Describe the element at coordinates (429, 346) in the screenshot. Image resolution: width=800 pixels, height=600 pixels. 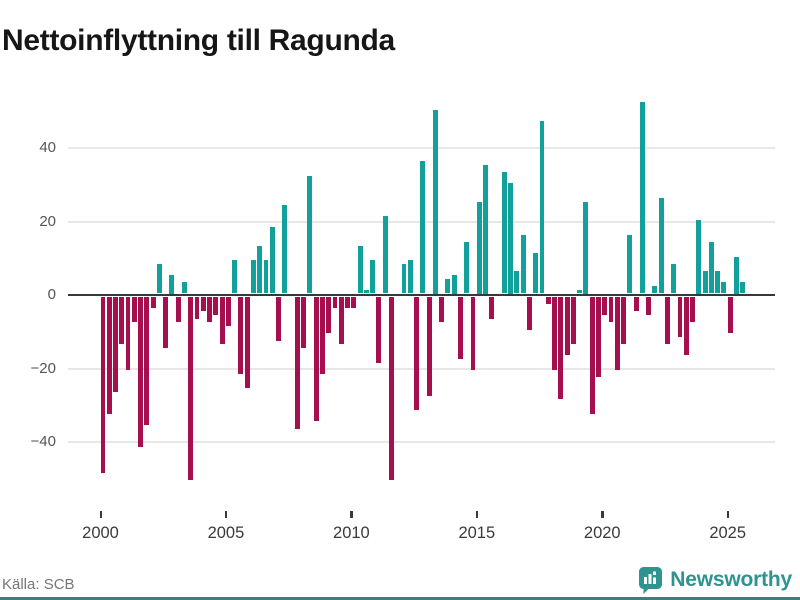
I see `bar-2013Q1` at that location.